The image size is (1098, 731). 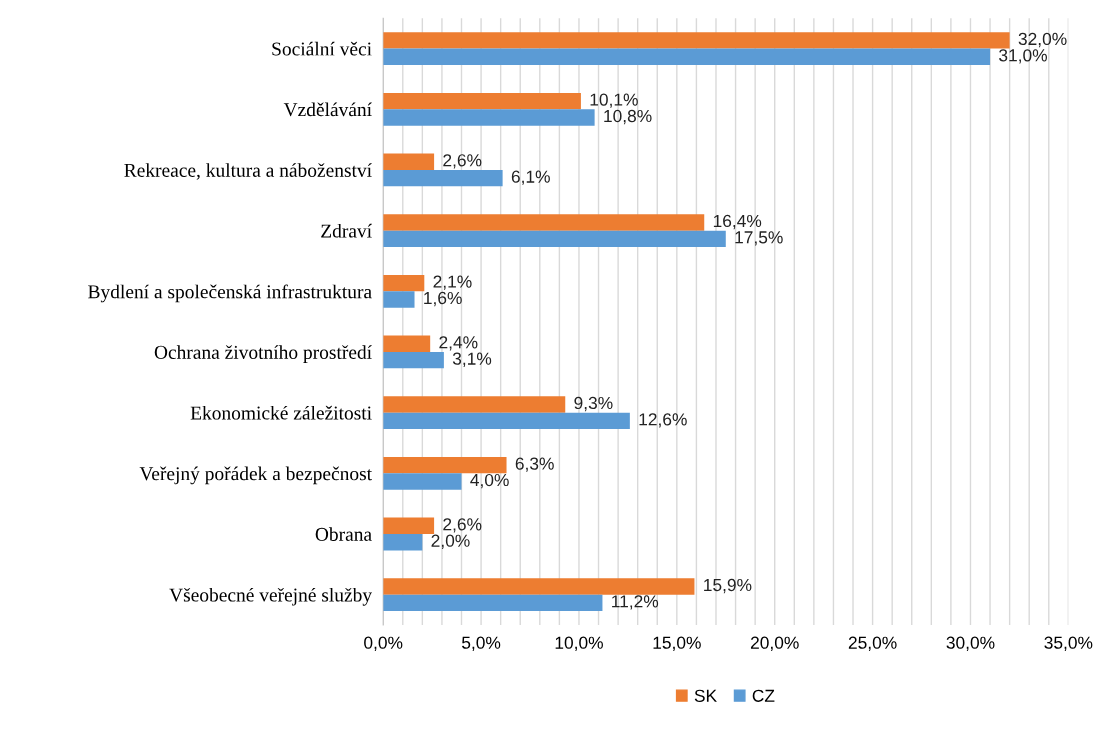 What do you see at coordinates (1042, 40) in the screenshot?
I see `data-label: 32,0%` at bounding box center [1042, 40].